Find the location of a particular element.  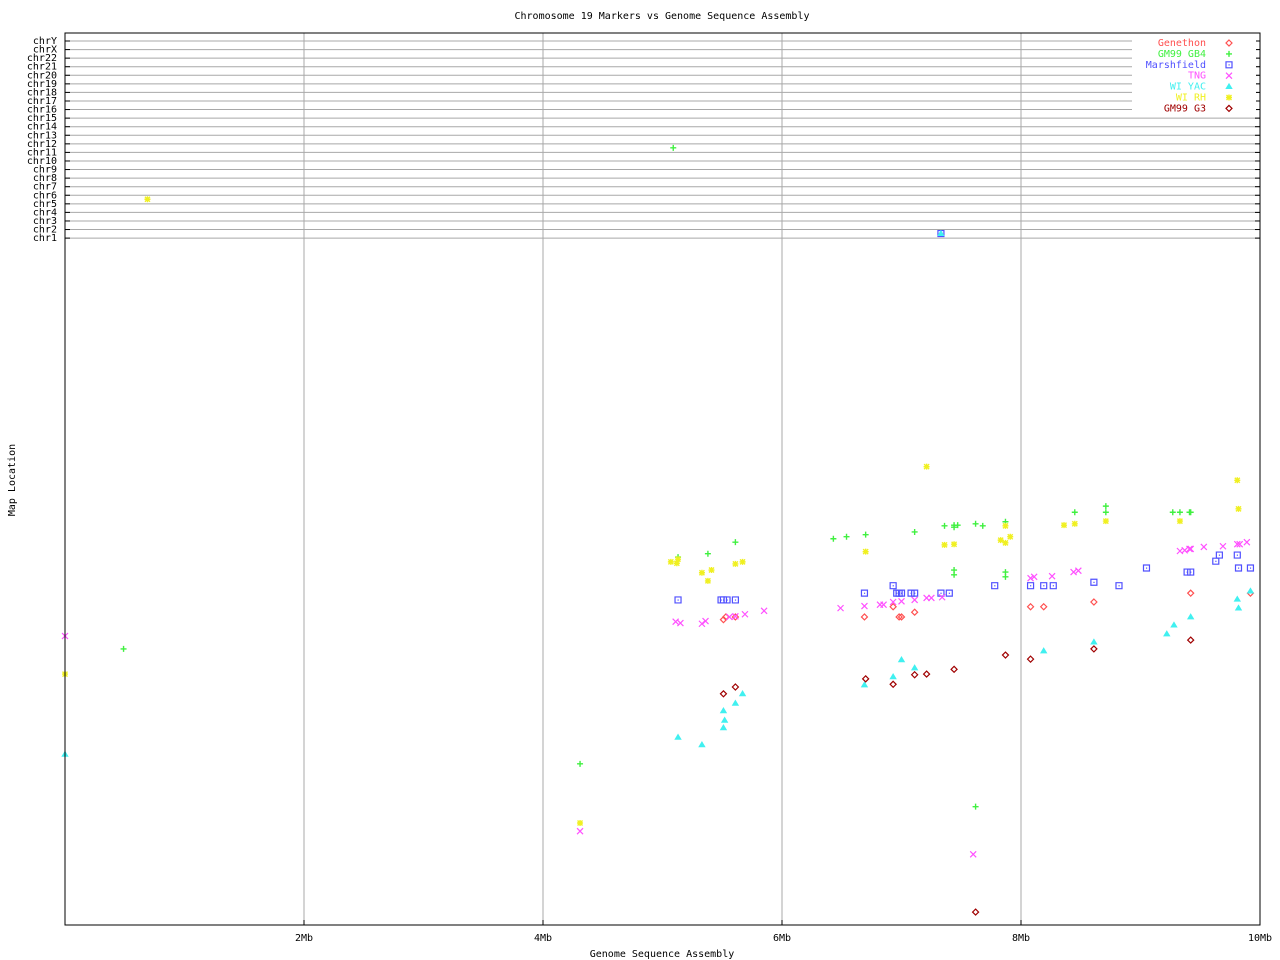

chromosome-label: chrX is located at coordinates (45, 50).